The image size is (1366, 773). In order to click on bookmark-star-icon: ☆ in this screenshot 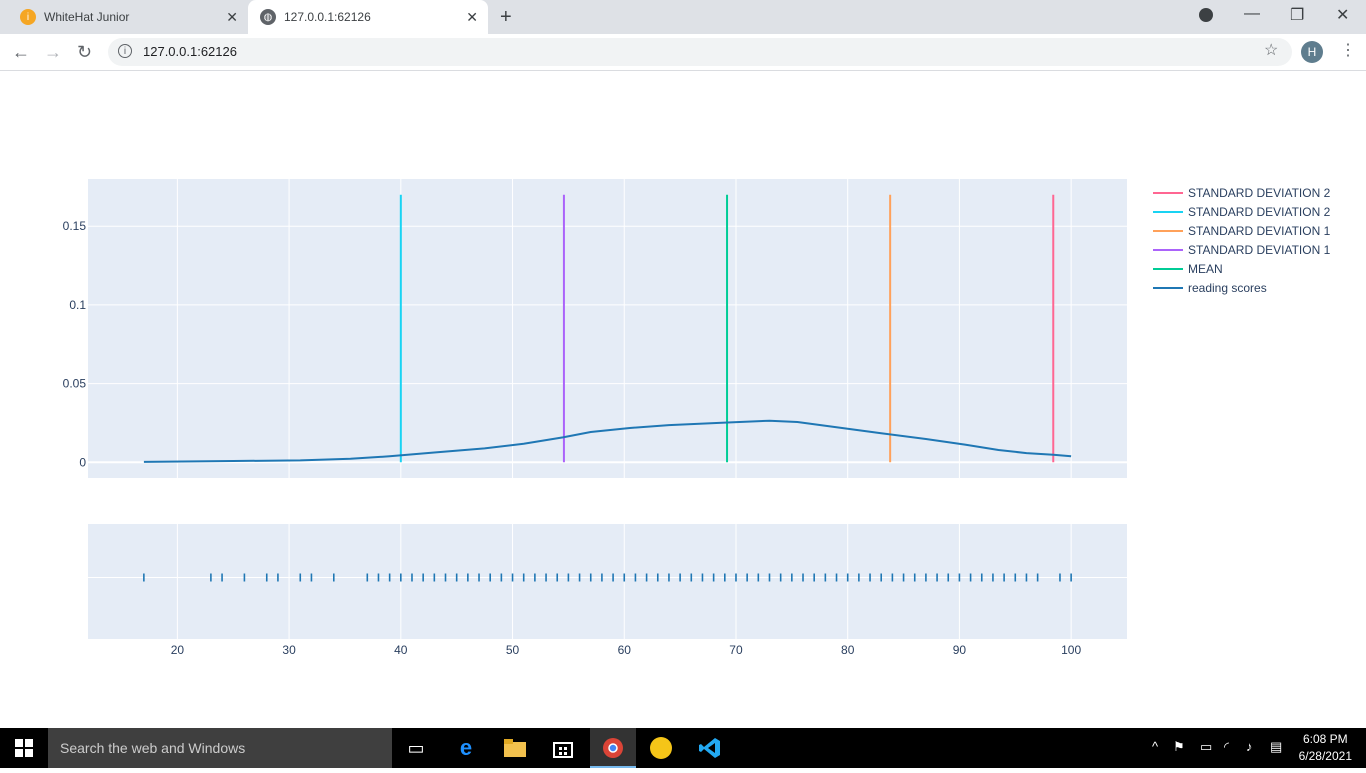, I will do `click(1271, 50)`.